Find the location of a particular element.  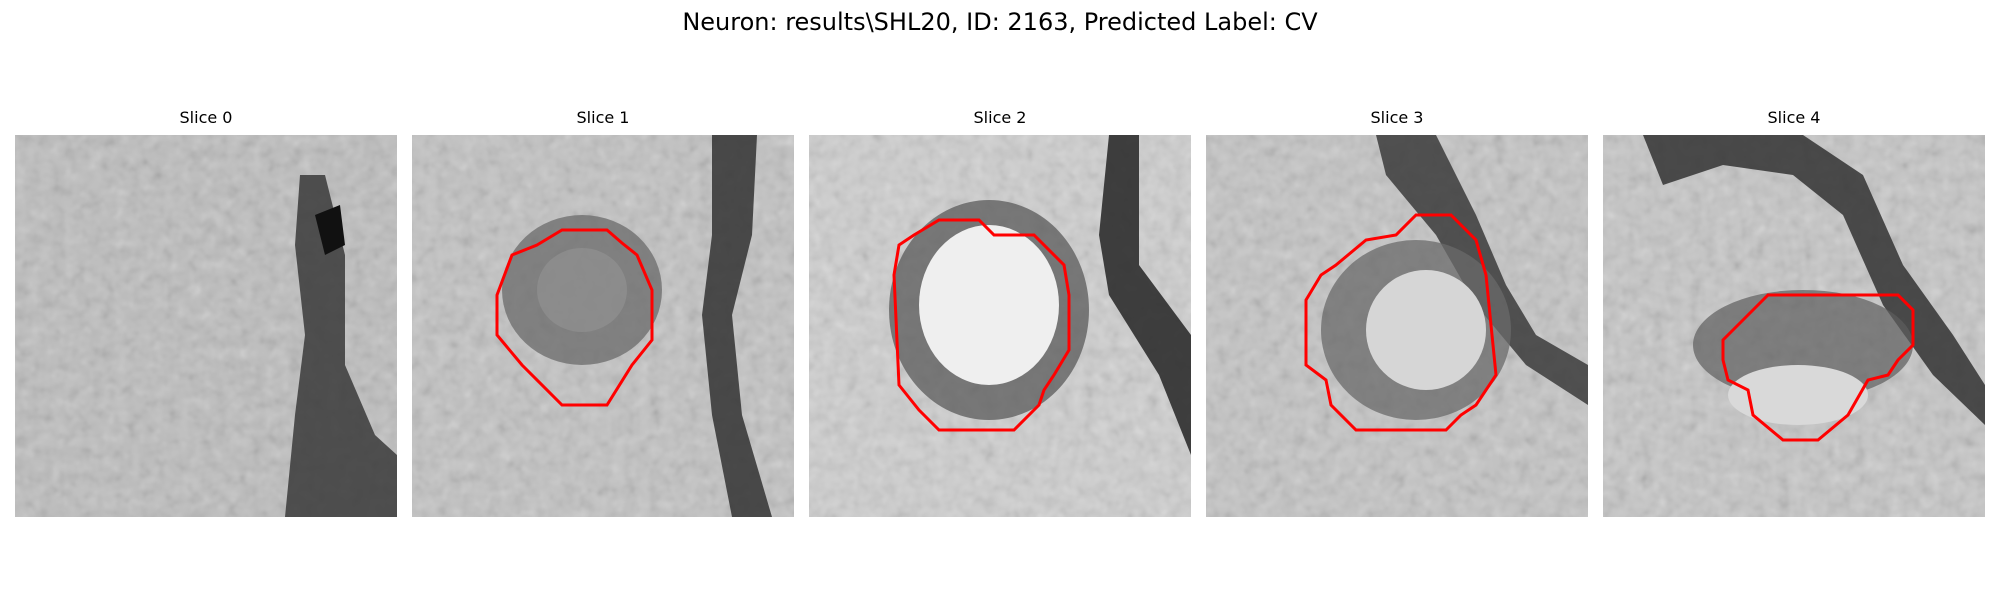

slice-2-contour is located at coordinates (981, 325).